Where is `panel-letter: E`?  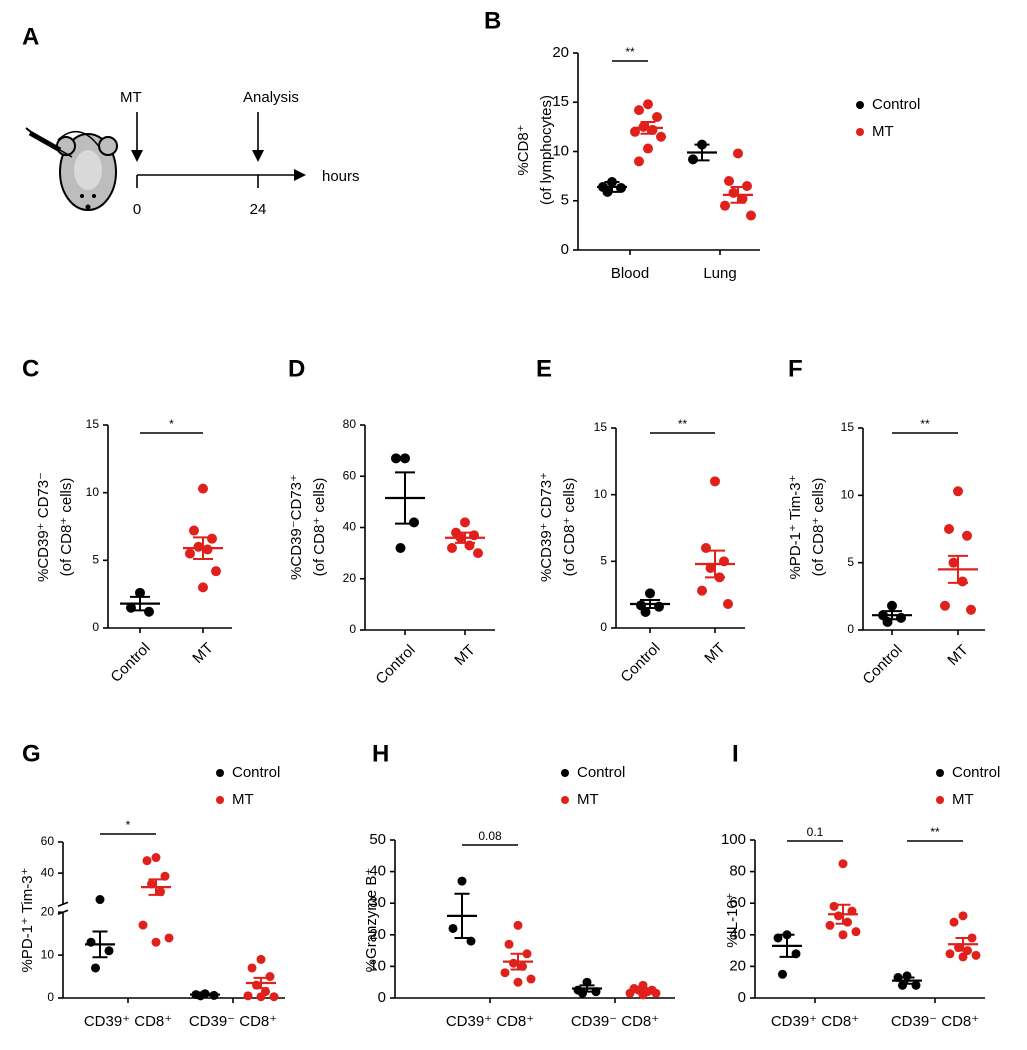 panel-letter: E is located at coordinates (544, 368).